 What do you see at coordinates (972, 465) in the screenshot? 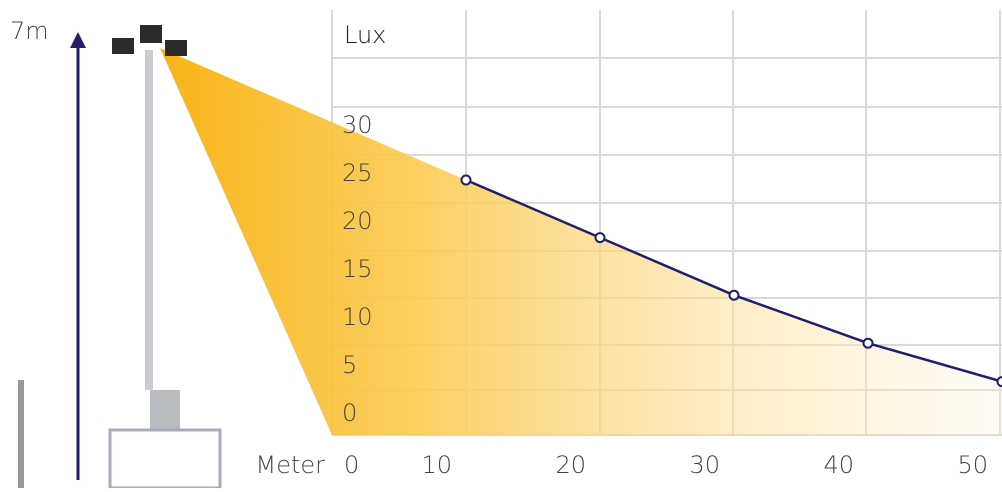
I see `x-tick-label: 50` at bounding box center [972, 465].